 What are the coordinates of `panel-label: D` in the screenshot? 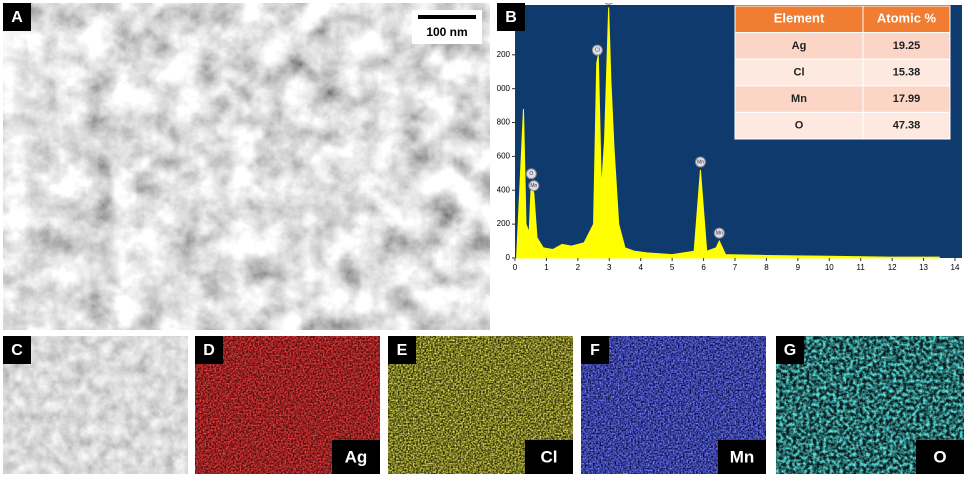 It's located at (209, 350).